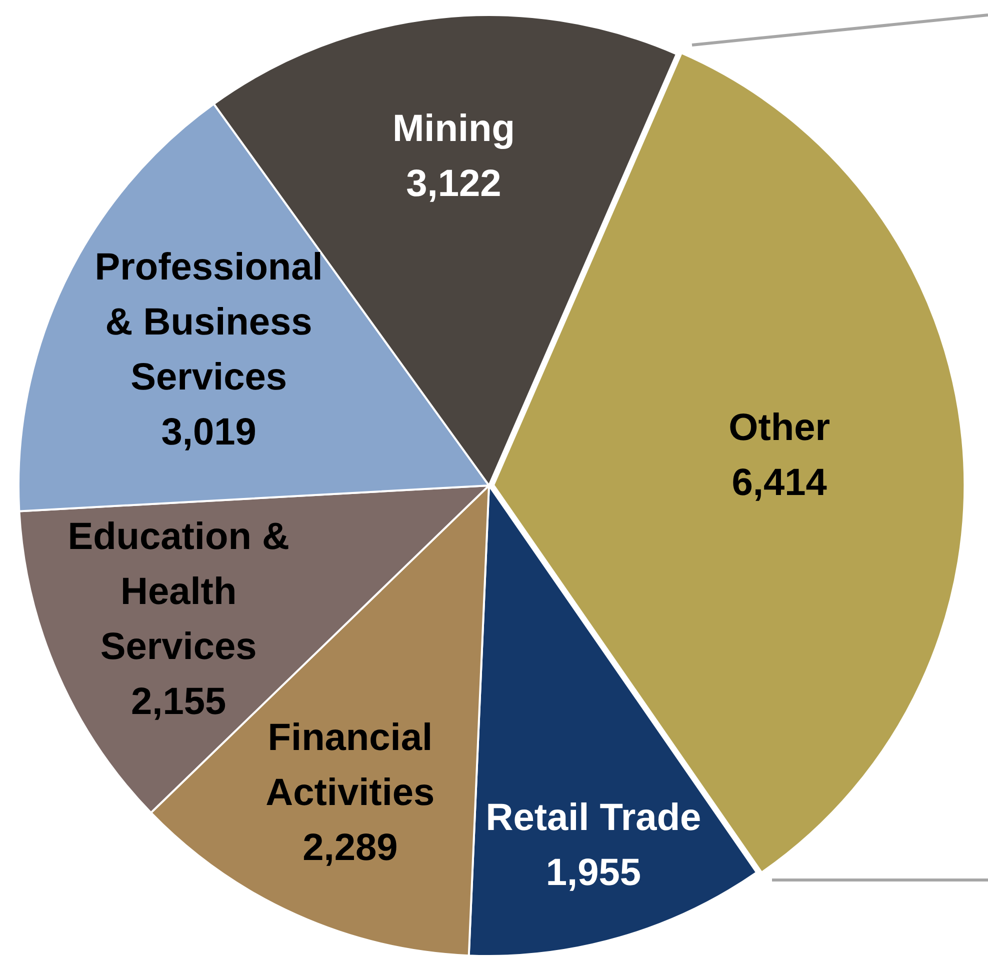 Image resolution: width=988 pixels, height=966 pixels. I want to click on data-label: 1,955, so click(593, 873).